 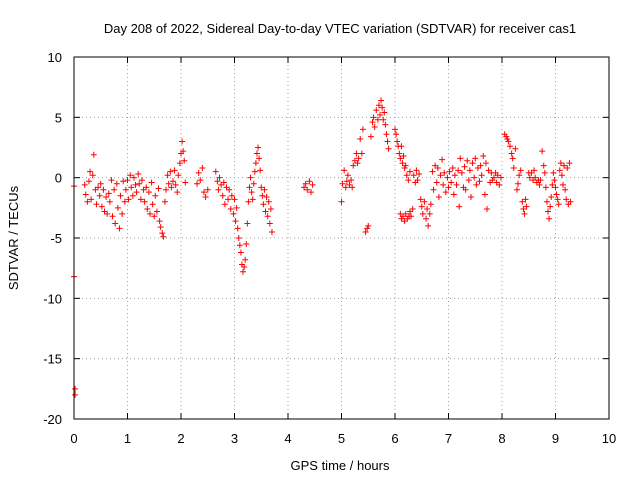 I want to click on x-tick-label: 2, so click(x=180, y=438).